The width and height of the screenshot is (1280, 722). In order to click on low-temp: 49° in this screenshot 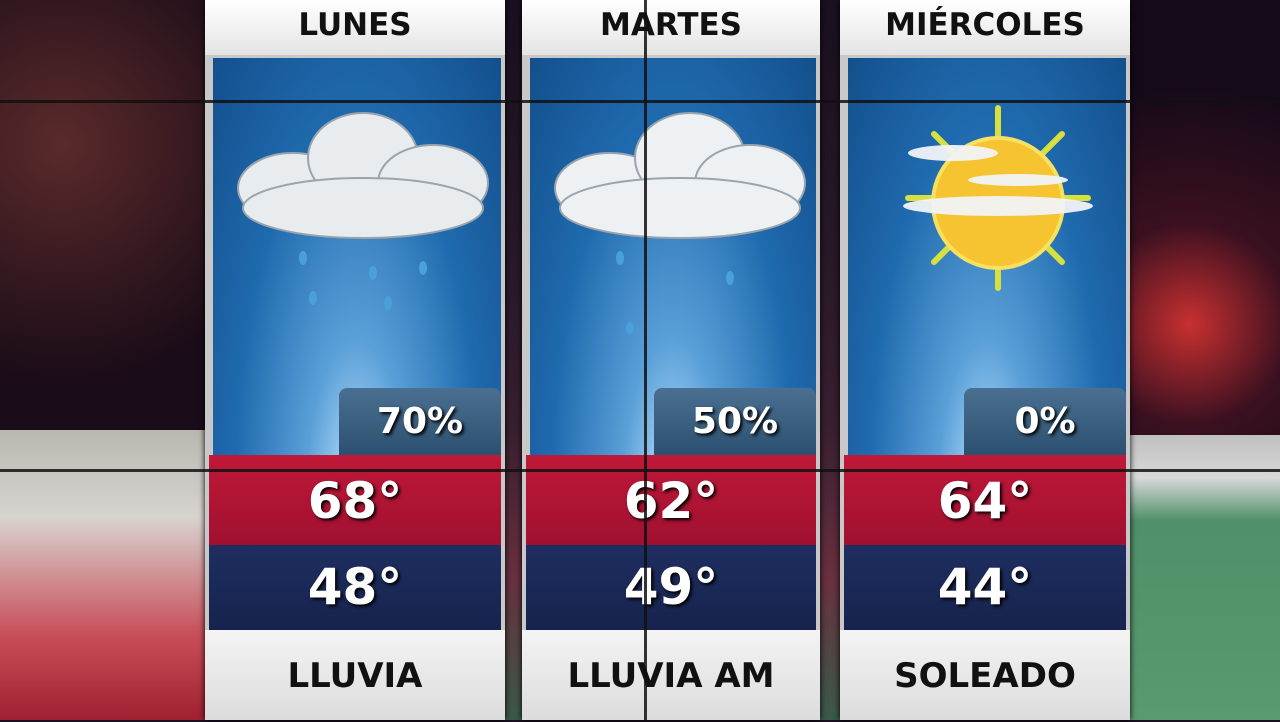, I will do `click(671, 587)`.